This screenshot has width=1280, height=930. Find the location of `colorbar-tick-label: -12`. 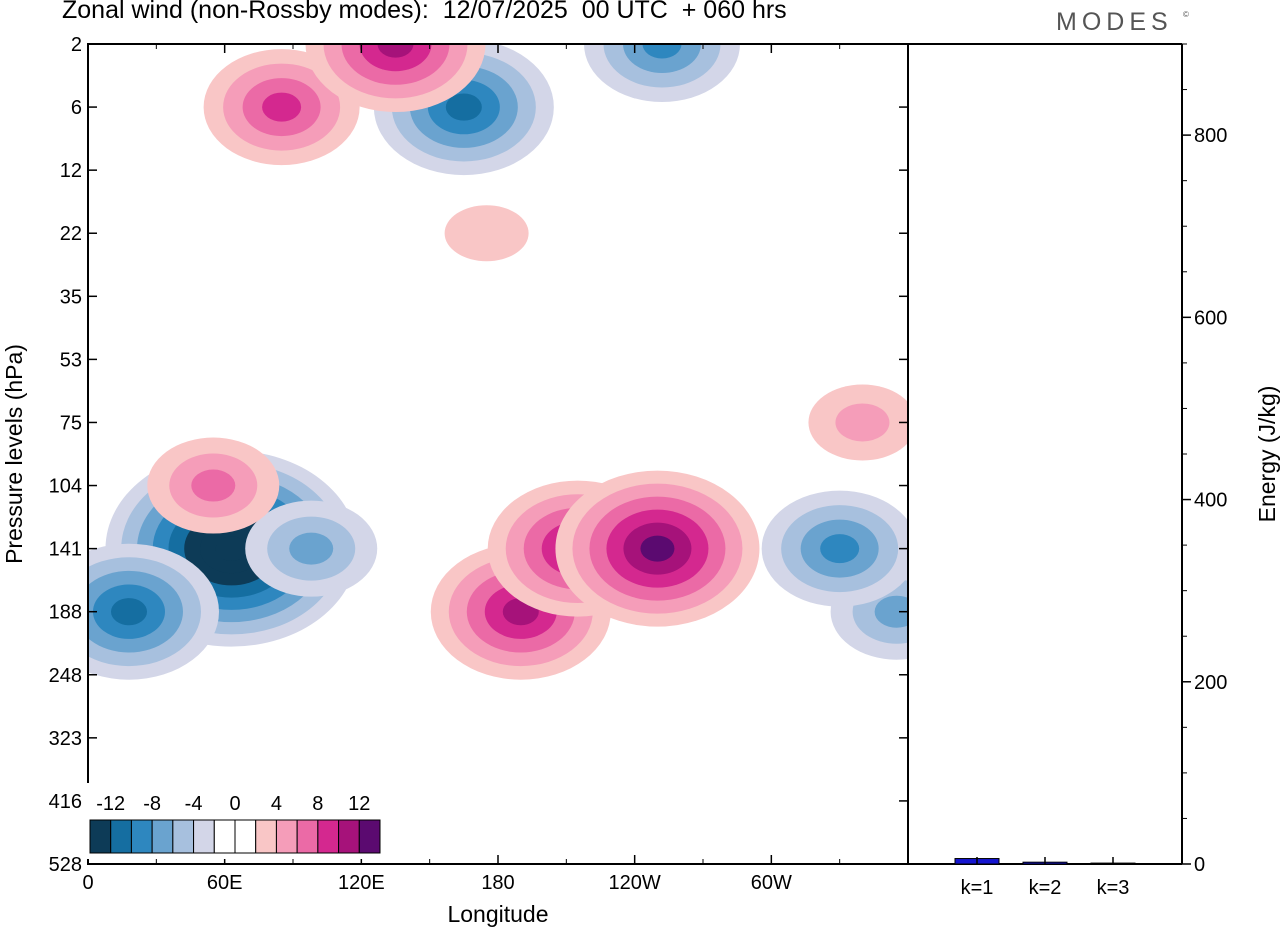

colorbar-tick-label: -12 is located at coordinates (110, 804).